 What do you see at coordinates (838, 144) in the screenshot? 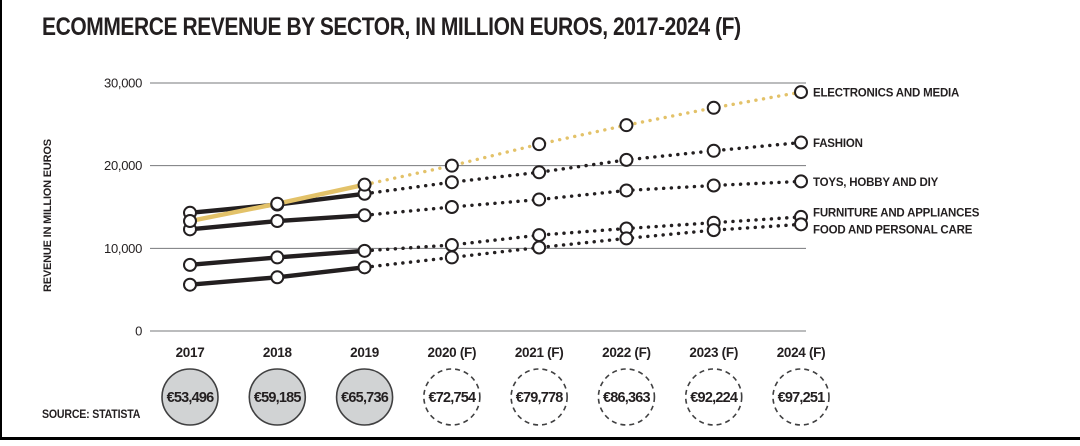
I see `legend-label: FASHION` at bounding box center [838, 144].